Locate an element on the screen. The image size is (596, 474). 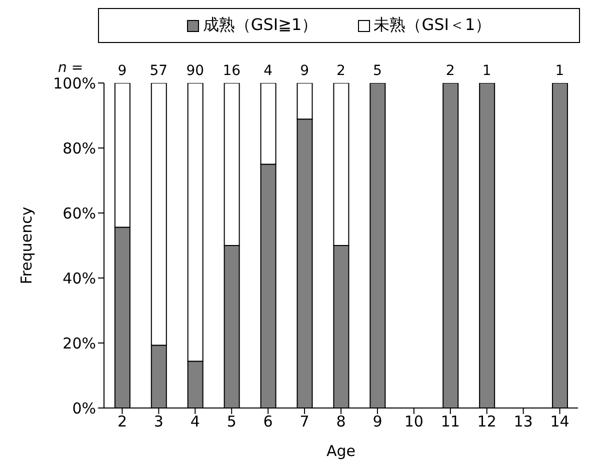
annotation: 16 is located at coordinates (231, 71).